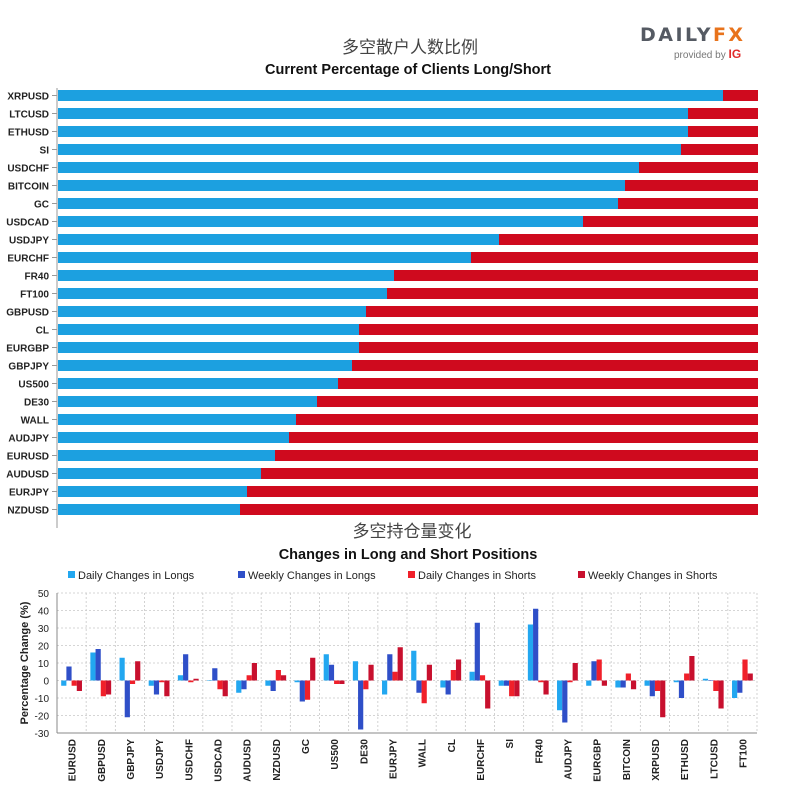 Image resolution: width=800 pixels, height=800 pixels. I want to click on short-bar-cl, so click(558, 329).